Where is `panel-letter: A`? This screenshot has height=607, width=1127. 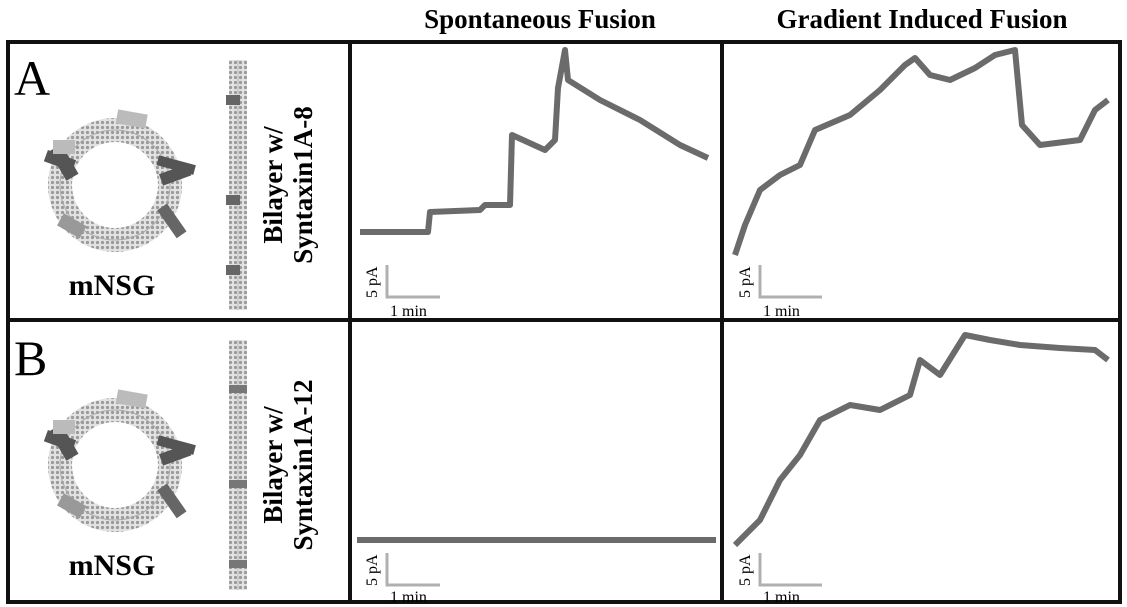 panel-letter: A is located at coordinates (32, 78).